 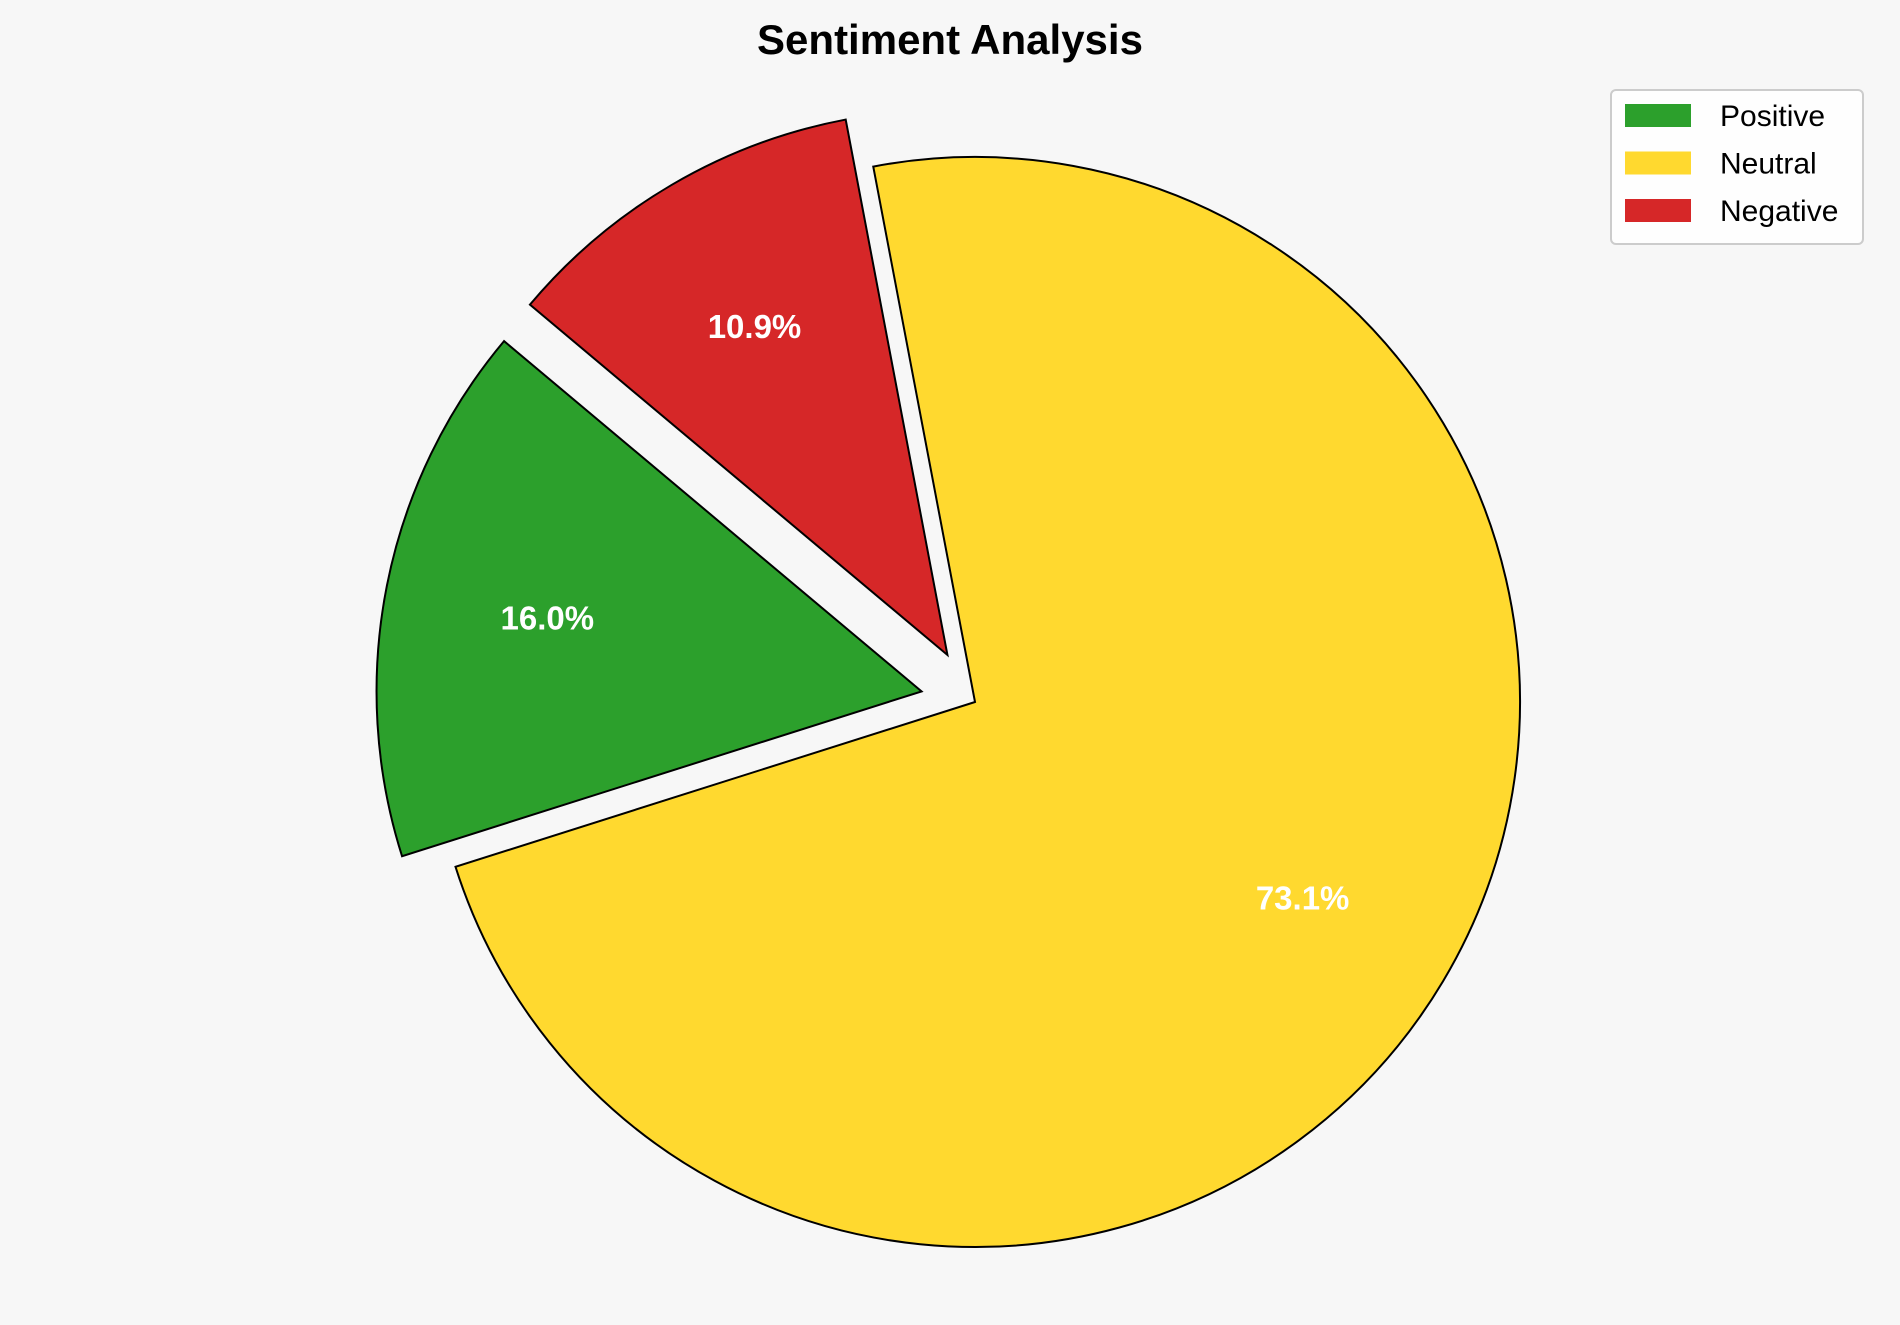 I want to click on legend: Positive Neutral Negative, so click(x=1737, y=167).